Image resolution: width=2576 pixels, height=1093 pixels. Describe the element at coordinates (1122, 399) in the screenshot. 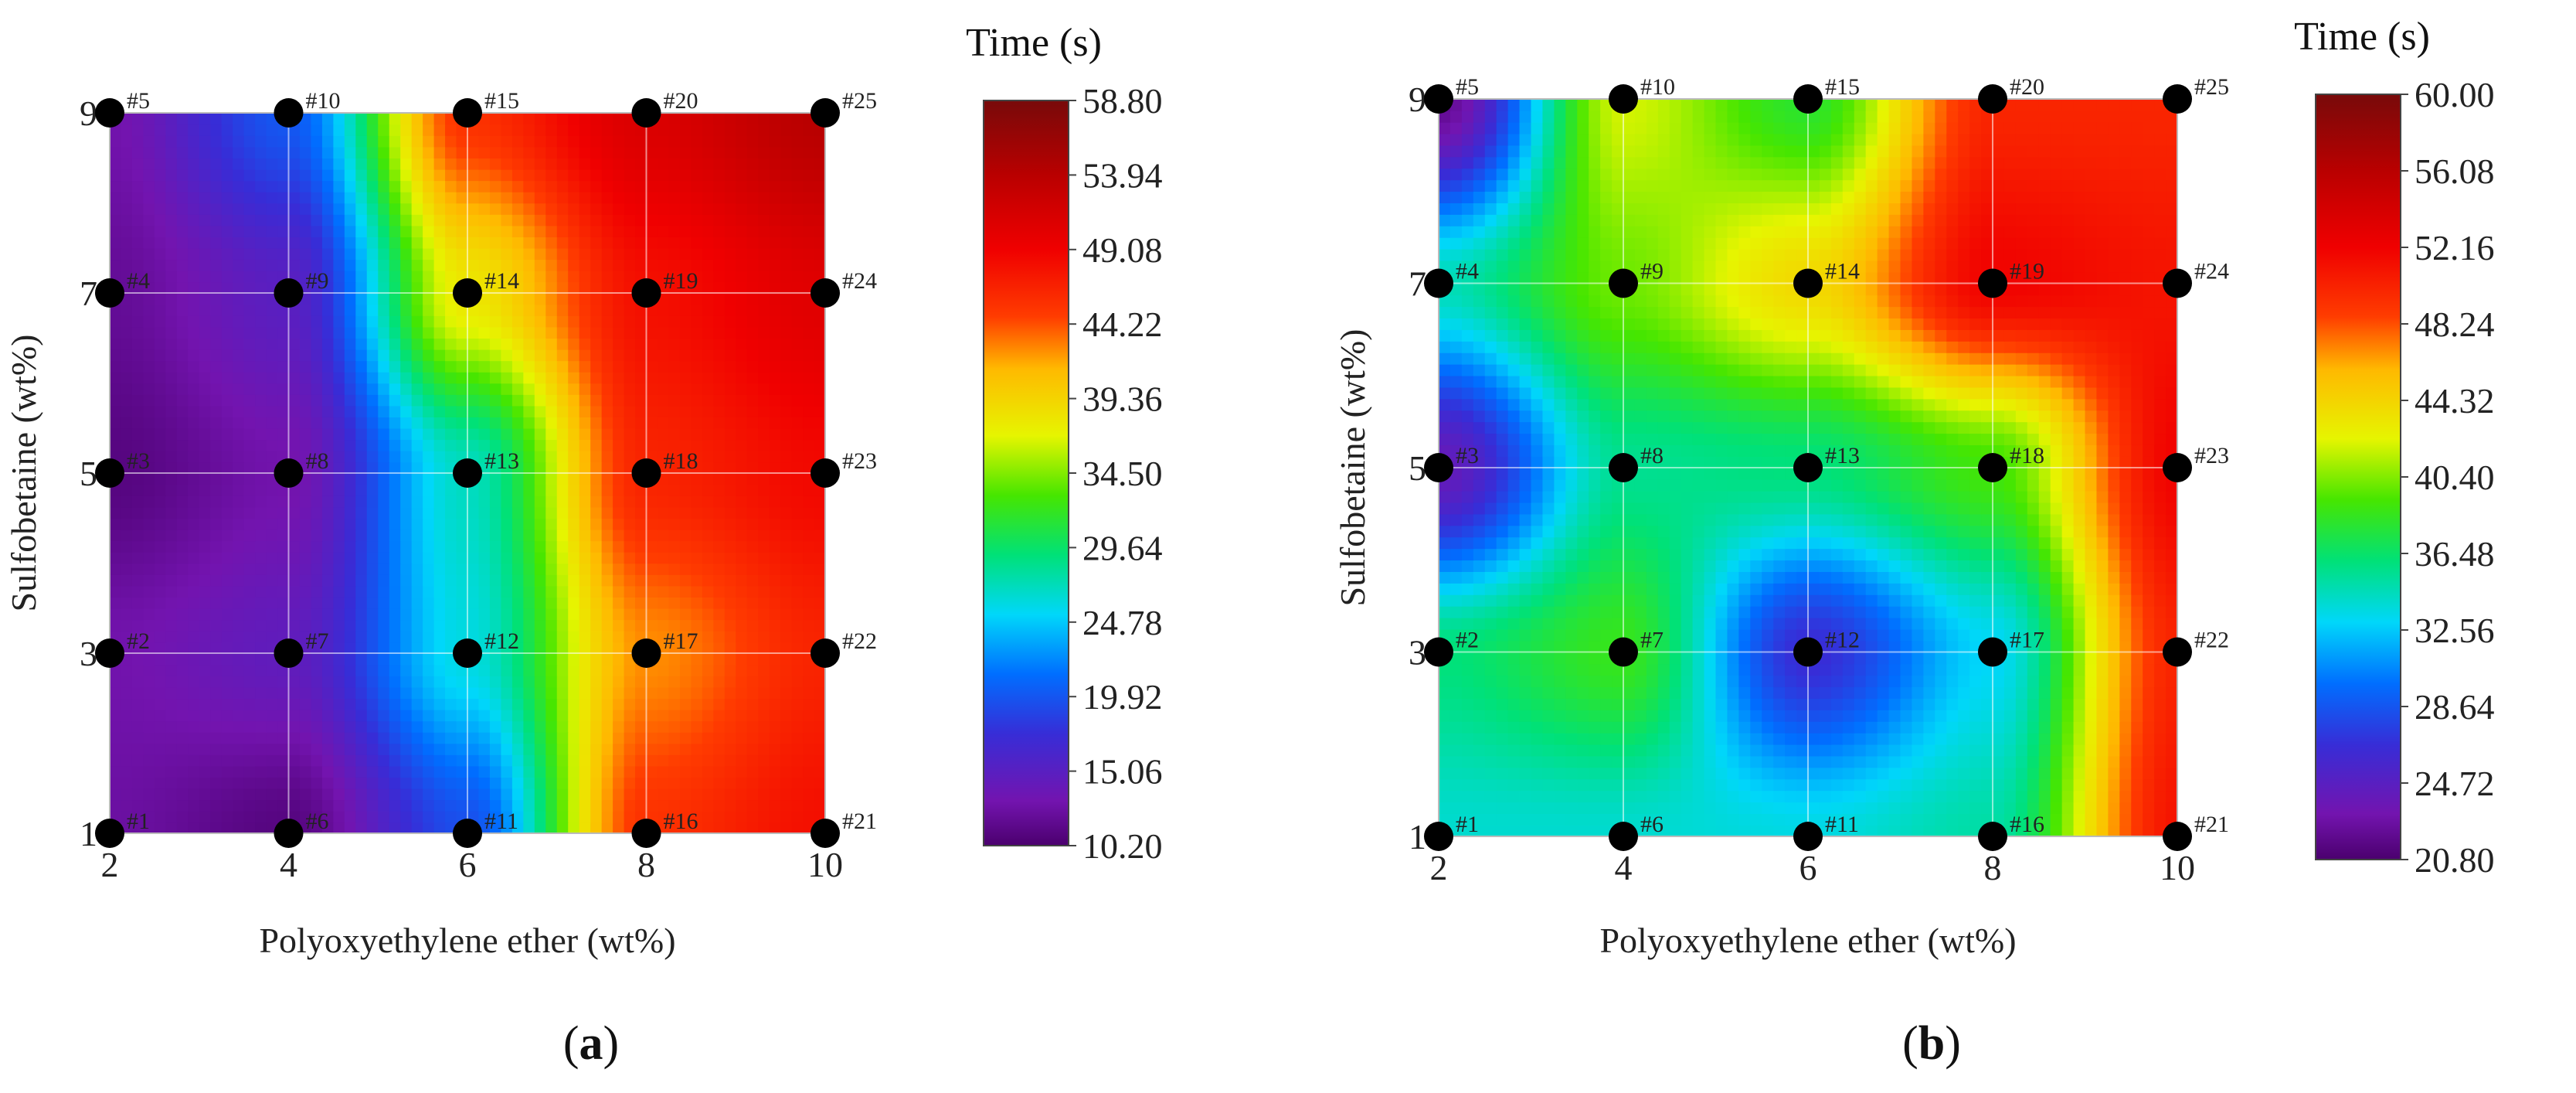

I see `colorbar-tick-label: 39.36` at that location.